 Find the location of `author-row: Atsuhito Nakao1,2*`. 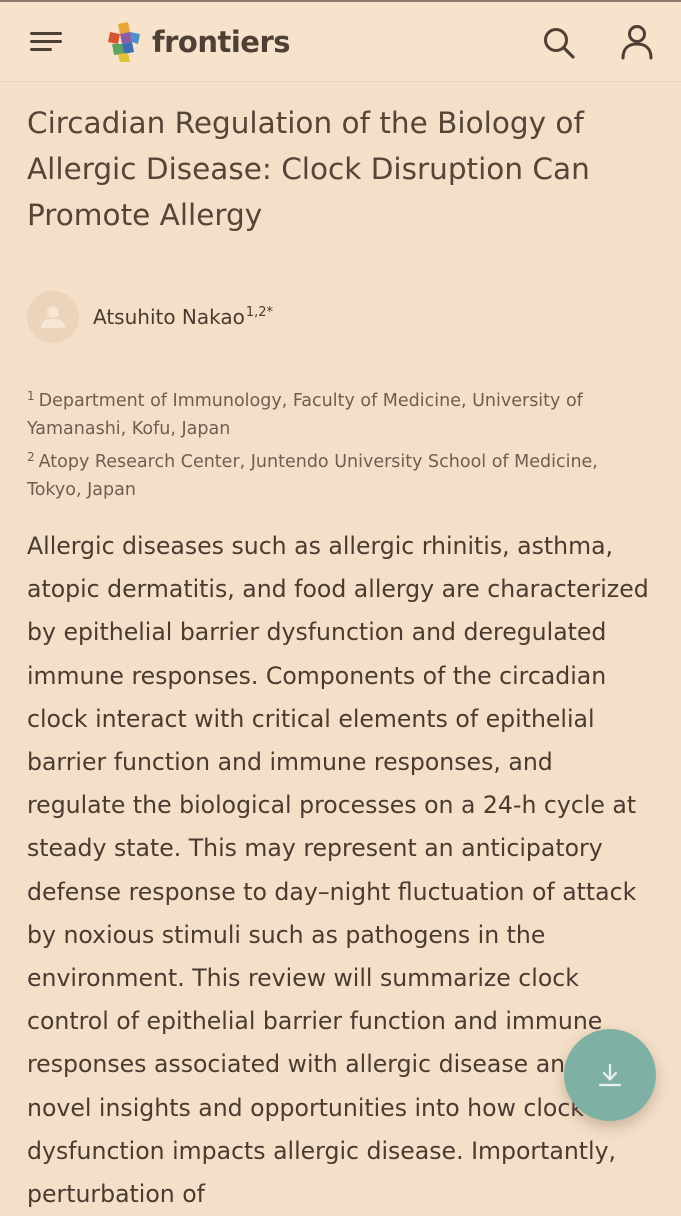

author-row: Atsuhito Nakao1,2* is located at coordinates (150, 317).